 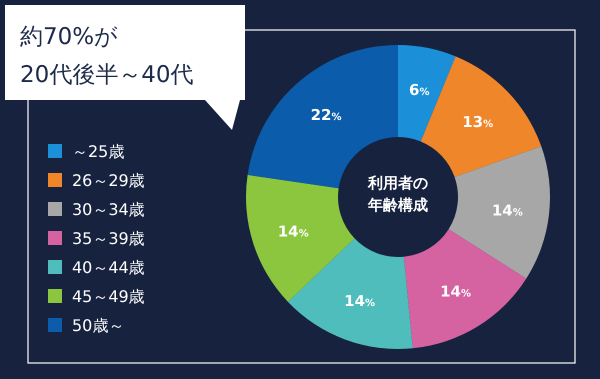 I want to click on legend-label: 30～34歳, so click(x=108, y=209).